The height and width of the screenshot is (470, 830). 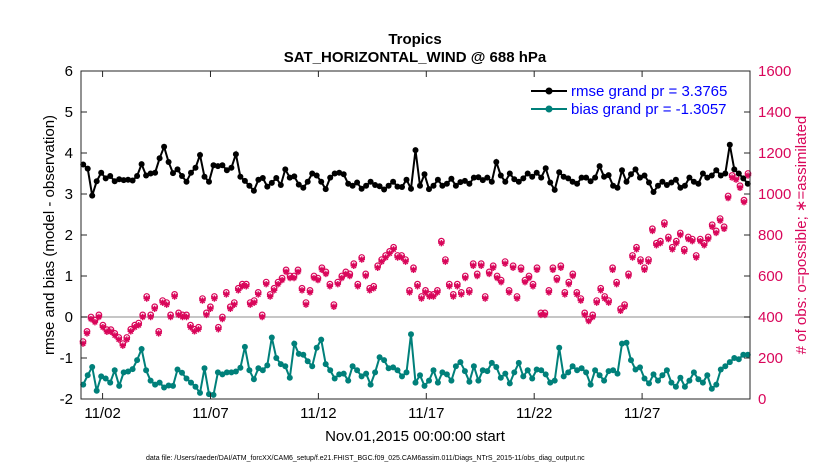 What do you see at coordinates (415, 436) in the screenshot?
I see `x-axis-label: Nov.01,2015 00:00:00 start` at bounding box center [415, 436].